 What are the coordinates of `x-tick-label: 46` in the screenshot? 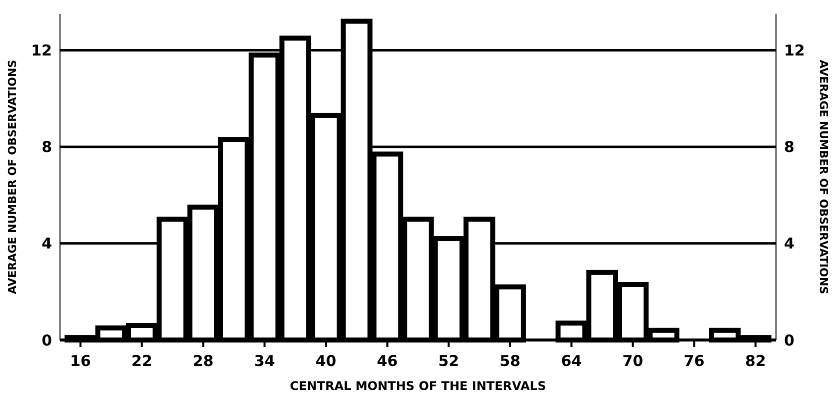 It's located at (387, 361).